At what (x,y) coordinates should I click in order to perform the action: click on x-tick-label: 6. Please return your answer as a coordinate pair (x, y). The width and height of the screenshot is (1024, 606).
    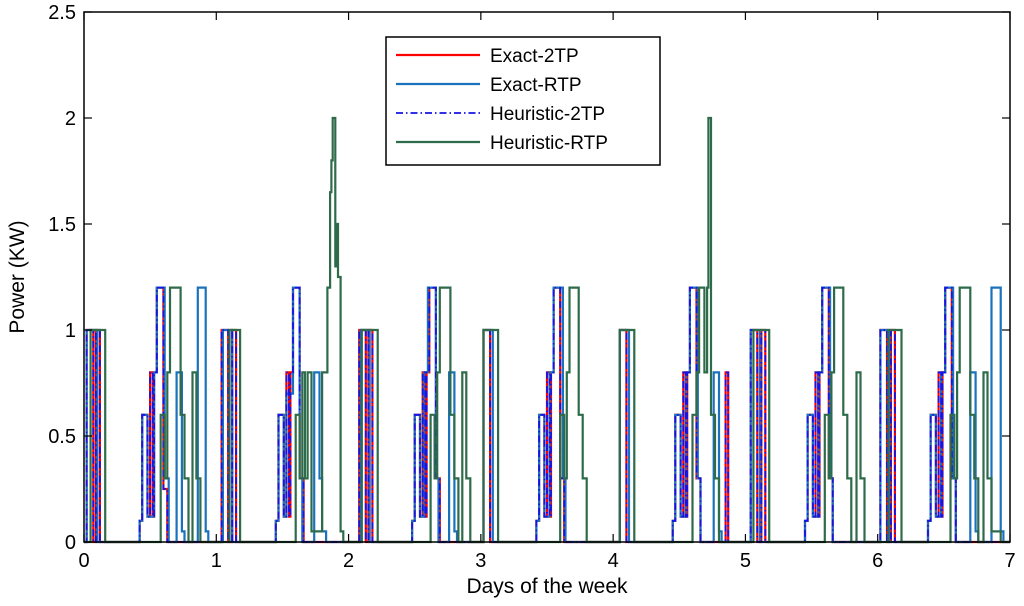
    Looking at the image, I should click on (877, 561).